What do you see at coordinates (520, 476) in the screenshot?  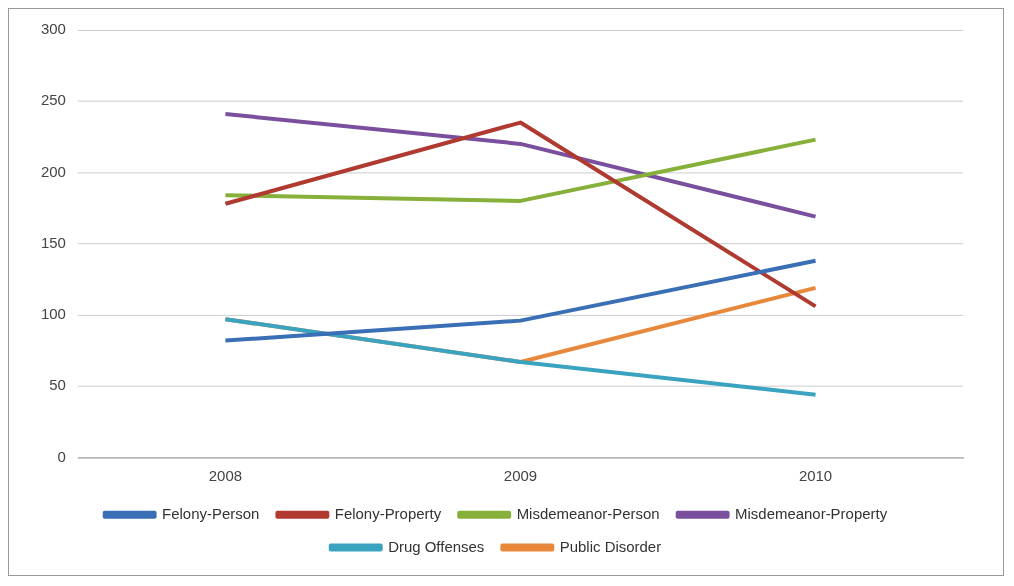 I see `x-tick-label: 2009` at bounding box center [520, 476].